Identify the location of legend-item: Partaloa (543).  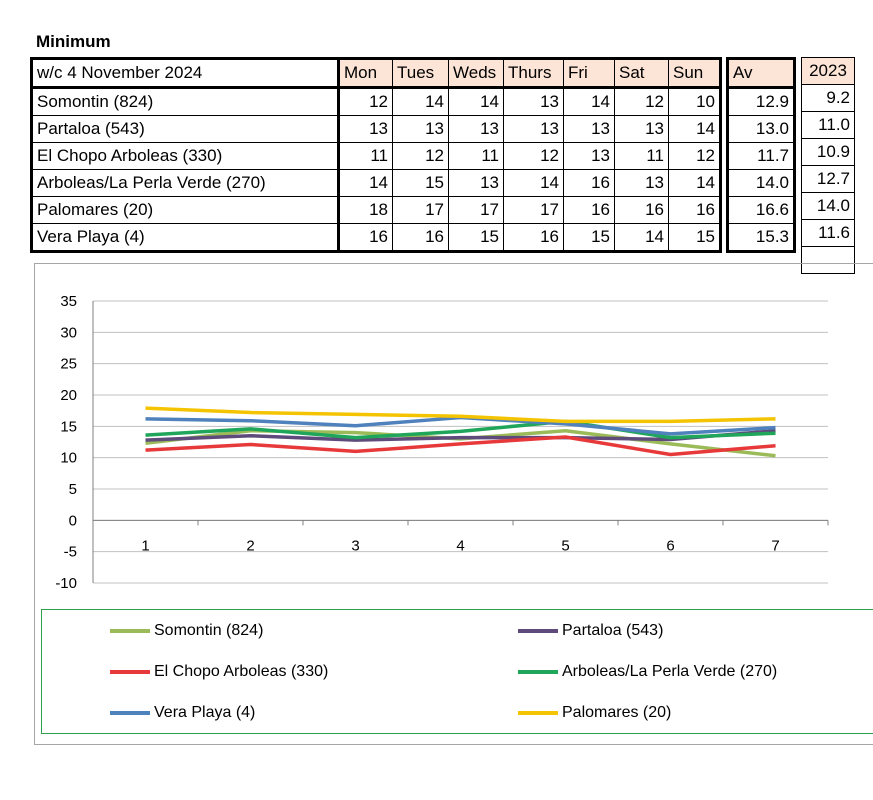
(590, 631).